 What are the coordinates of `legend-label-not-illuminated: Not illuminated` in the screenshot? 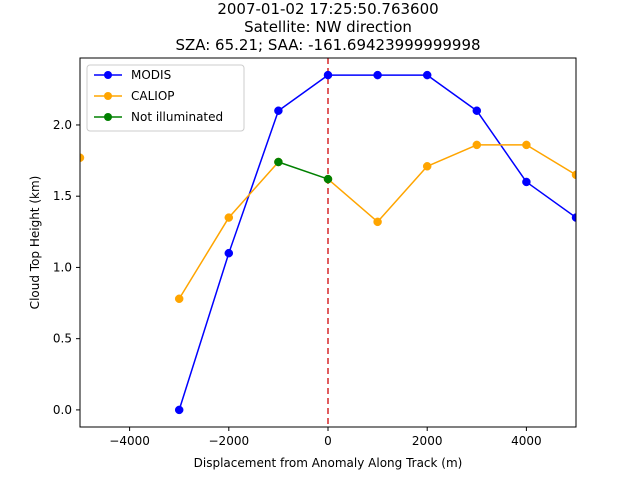 It's located at (177, 117).